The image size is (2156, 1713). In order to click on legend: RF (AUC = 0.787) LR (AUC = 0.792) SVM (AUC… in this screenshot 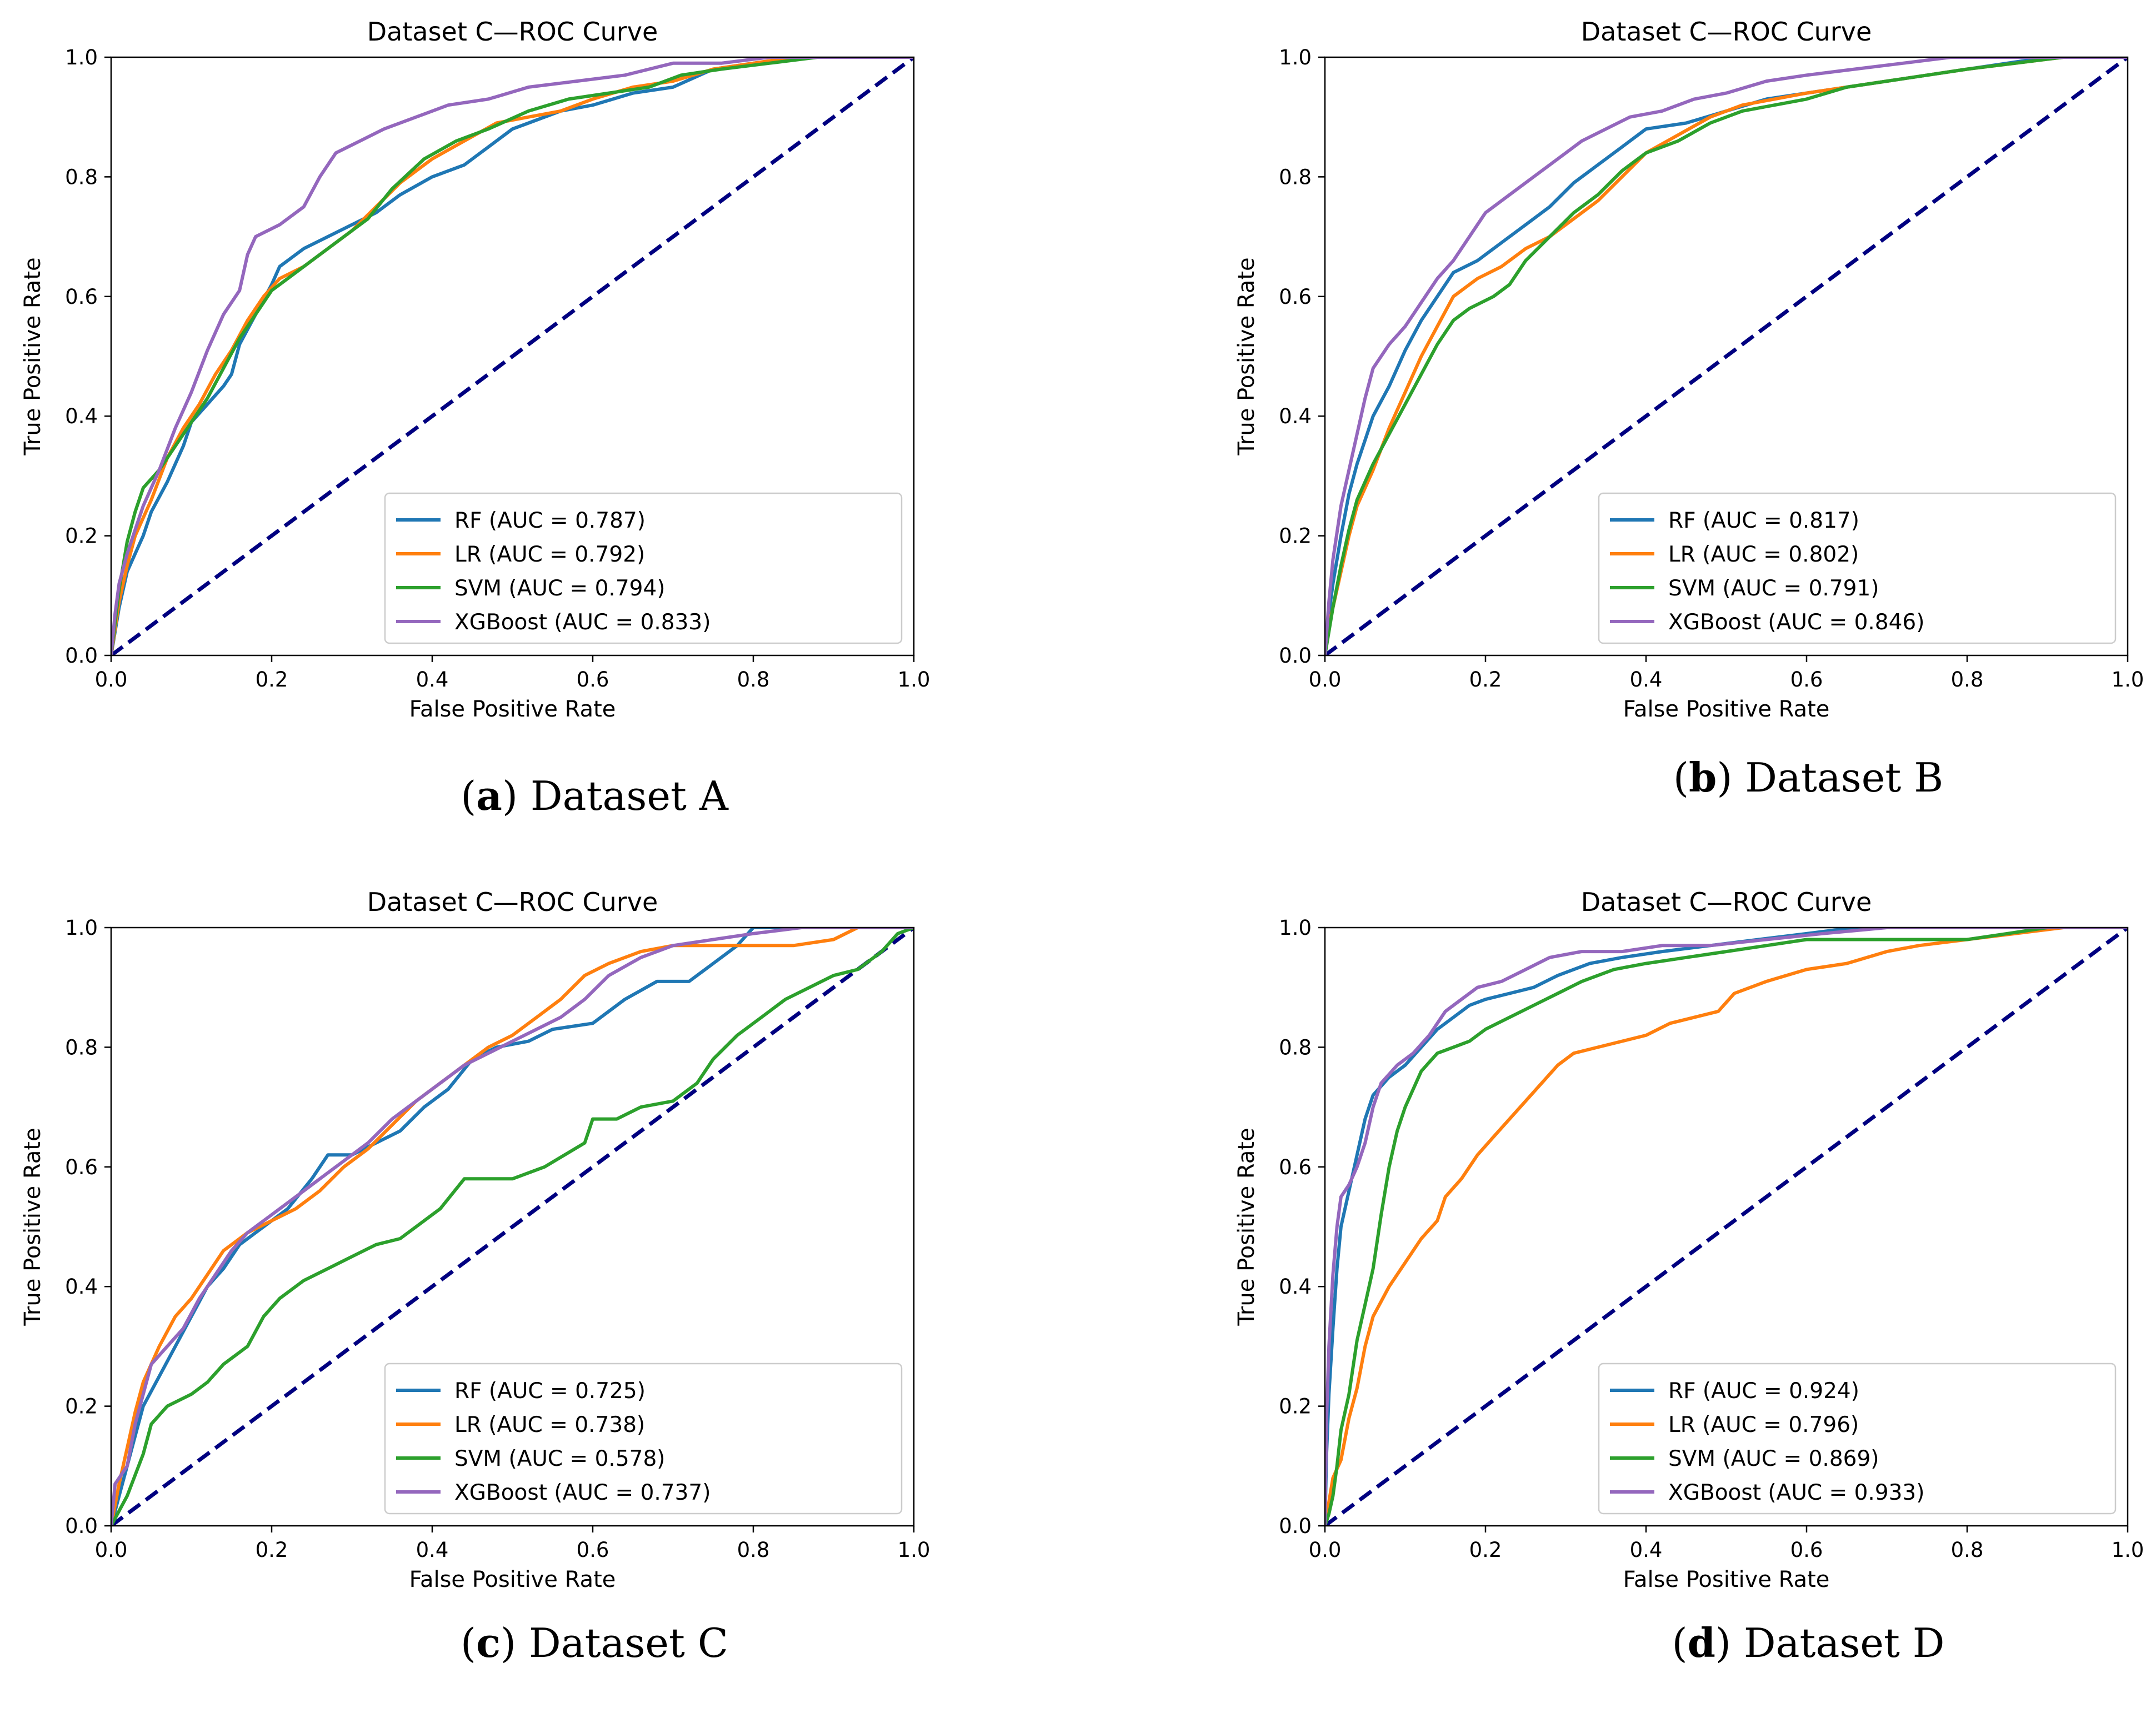, I will do `click(643, 568)`.